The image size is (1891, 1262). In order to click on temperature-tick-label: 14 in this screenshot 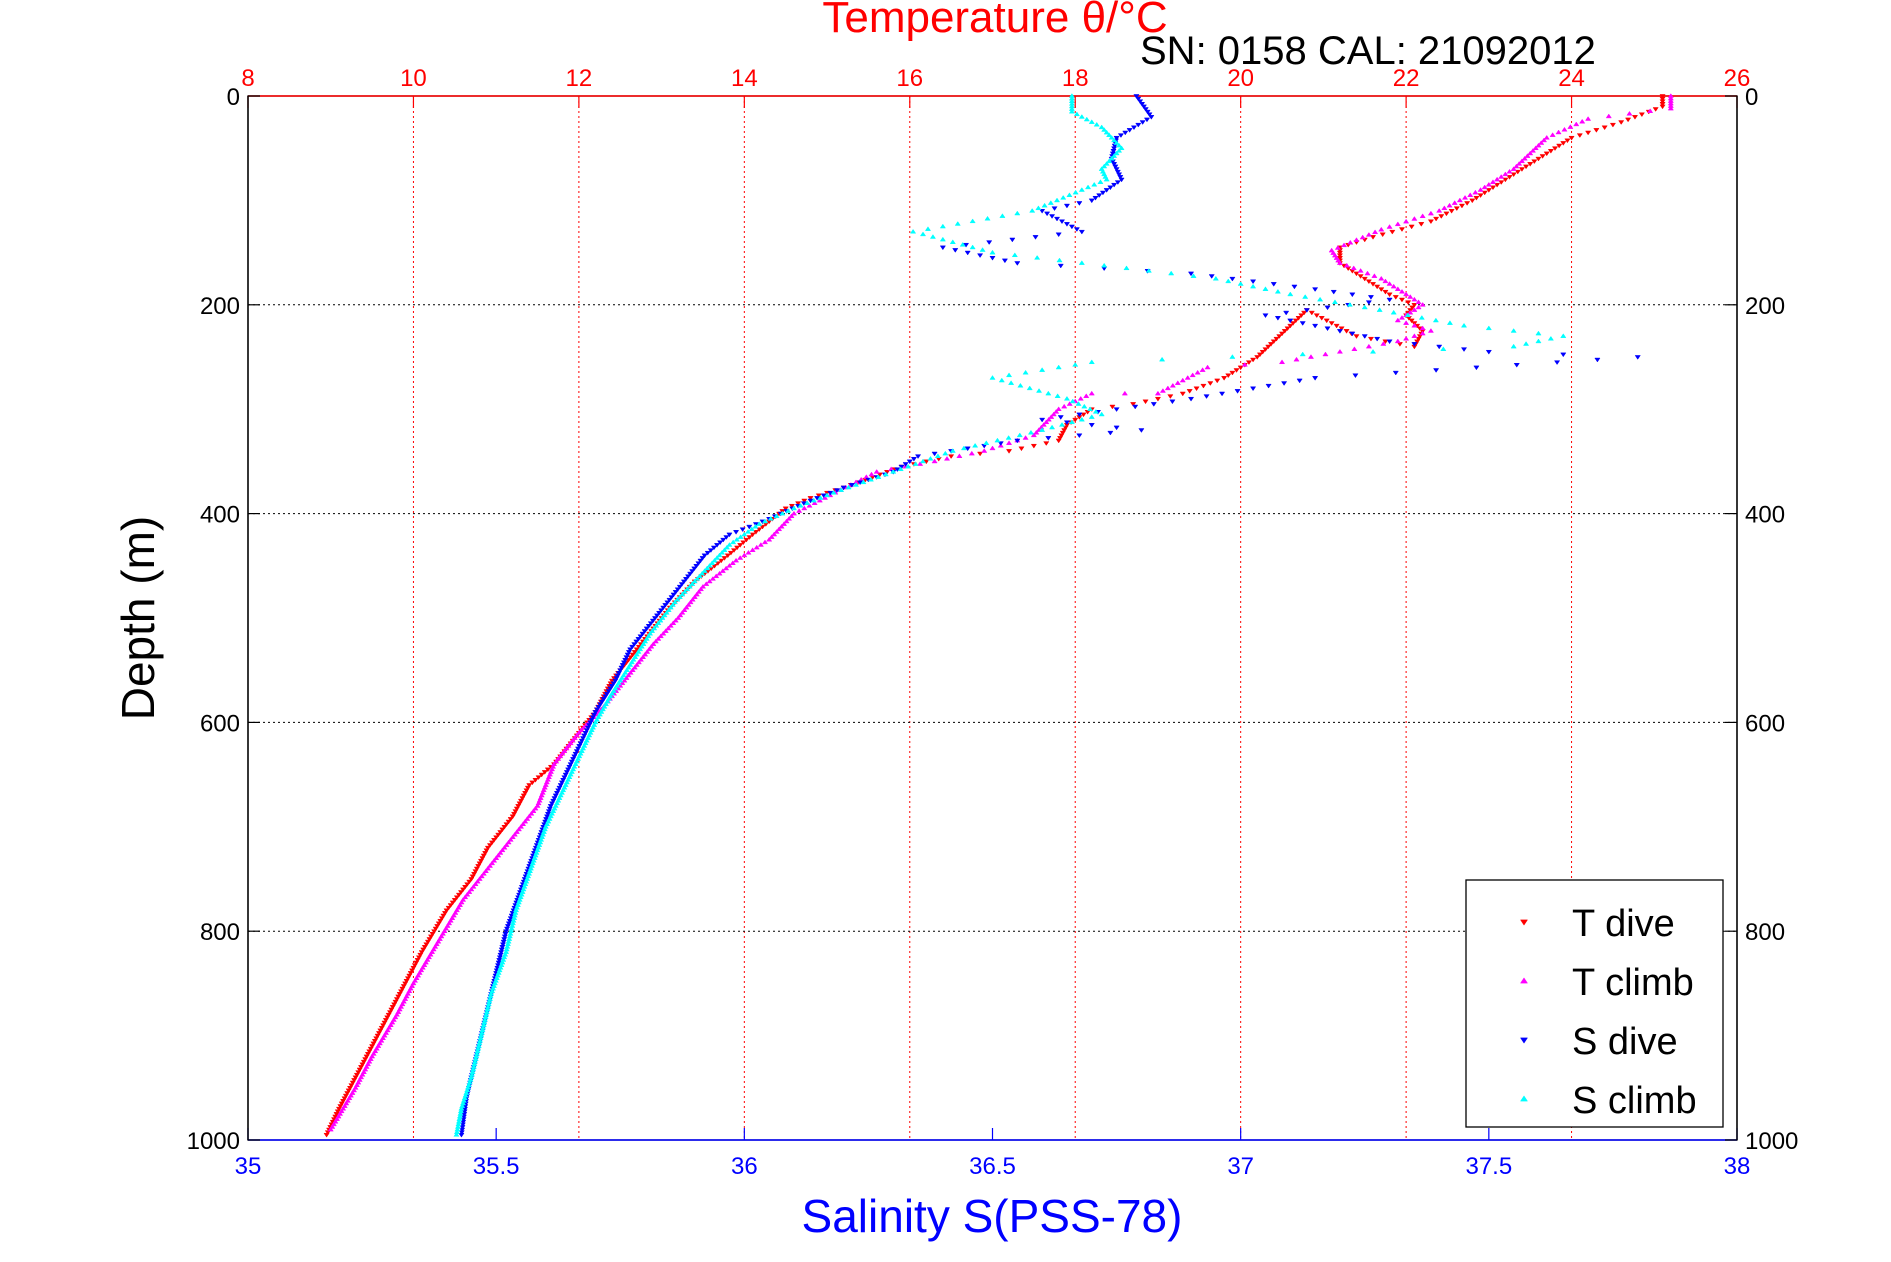, I will do `click(744, 78)`.